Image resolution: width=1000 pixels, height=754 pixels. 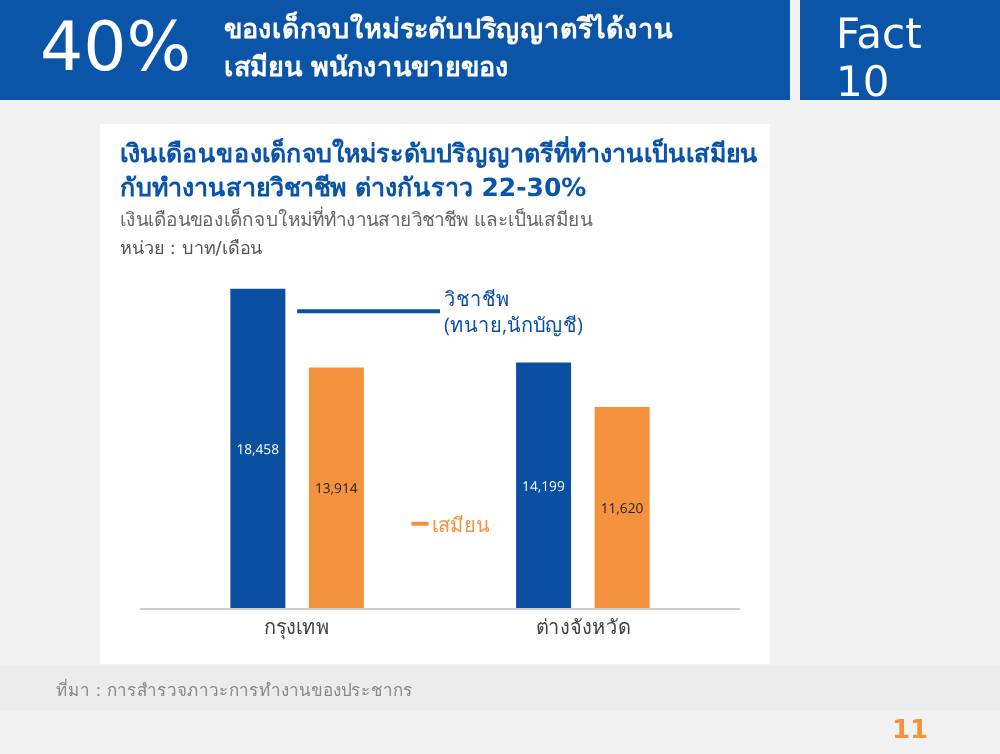 I want to click on text: ของเด็กจบใหม่ระดับปริญญาตรีได้งาน เสมียน พนักงานขายของ, so click(x=449, y=50).